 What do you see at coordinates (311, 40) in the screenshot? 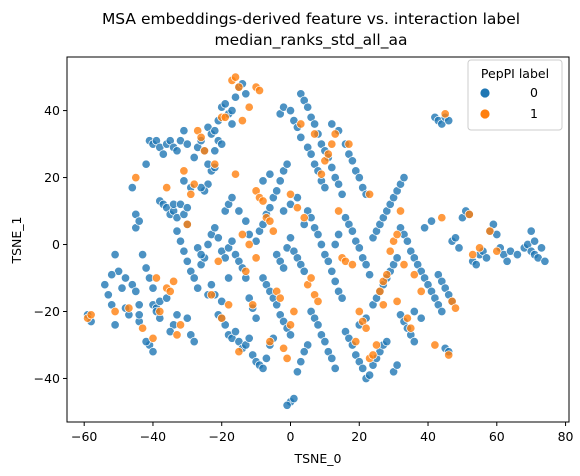
I see `chart-subtitle: median_ranks_std_all_aa` at bounding box center [311, 40].